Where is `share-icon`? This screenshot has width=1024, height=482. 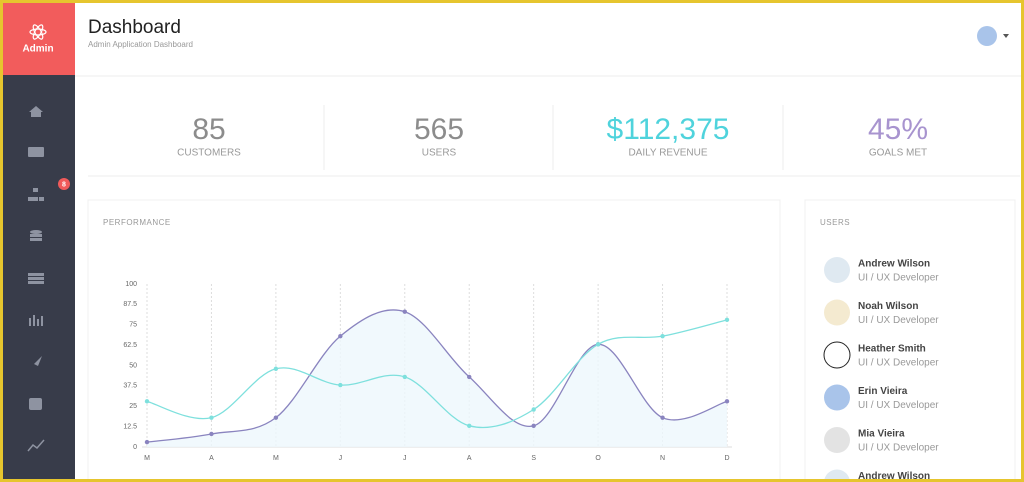 share-icon is located at coordinates (35, 404).